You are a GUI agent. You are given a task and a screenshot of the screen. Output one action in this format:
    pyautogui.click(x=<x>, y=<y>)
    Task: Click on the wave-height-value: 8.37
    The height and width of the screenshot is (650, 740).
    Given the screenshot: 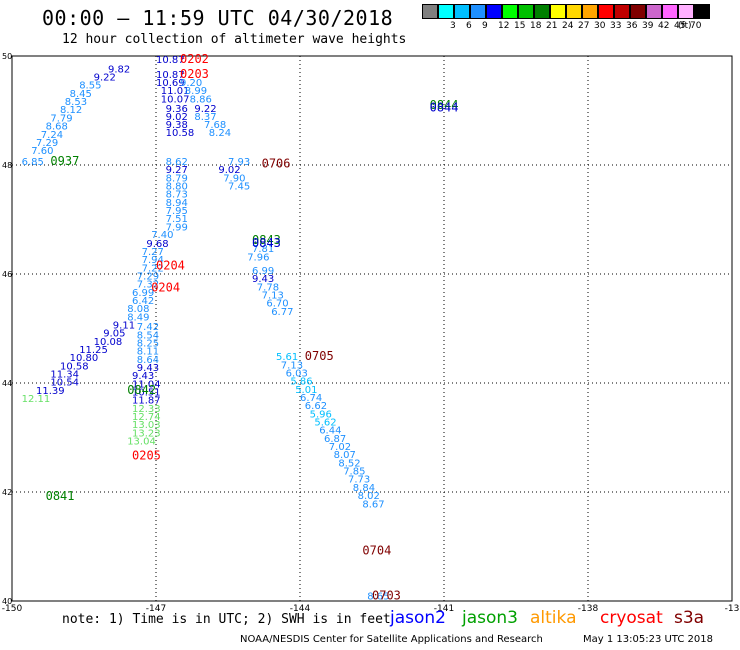 What is the action you would take?
    pyautogui.click(x=205, y=117)
    